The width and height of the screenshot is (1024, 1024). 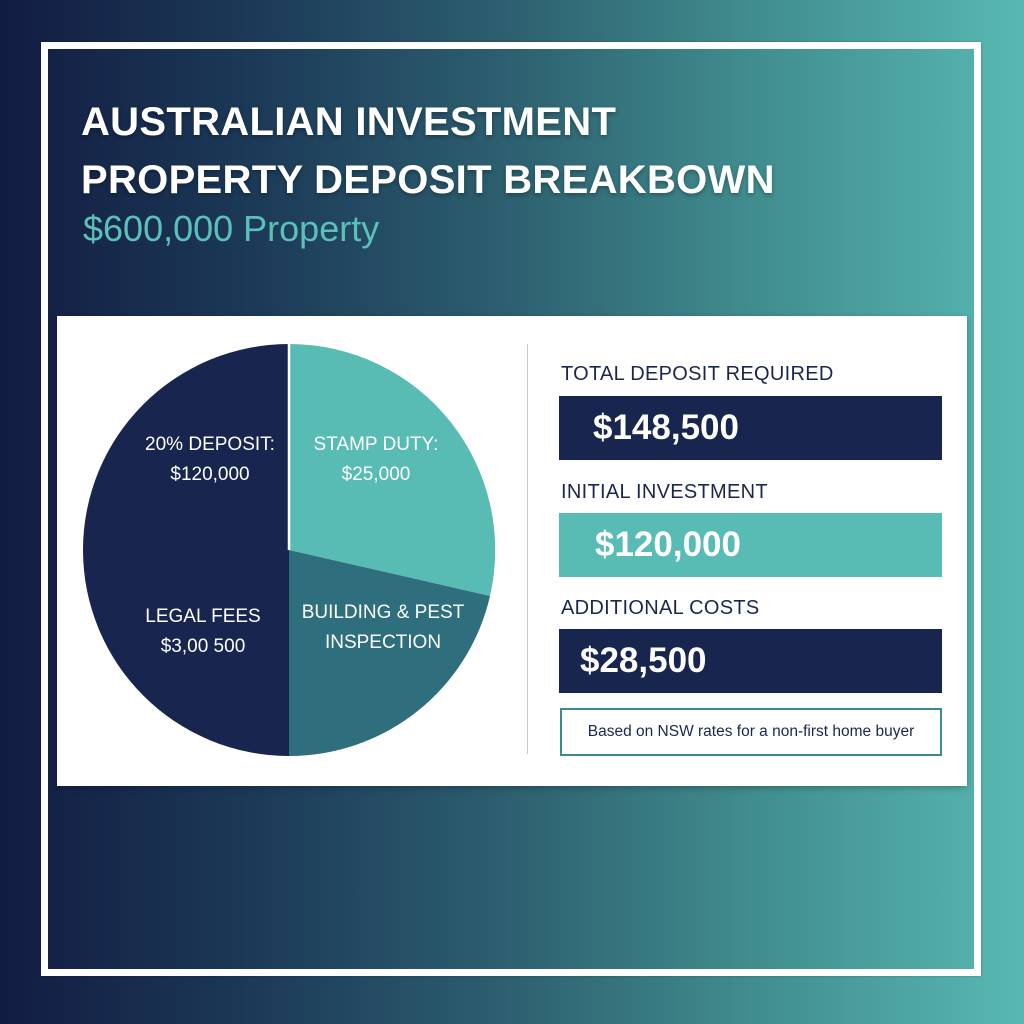 I want to click on title-line-1: AUSTRALIAN INVESTMENT, so click(x=349, y=122).